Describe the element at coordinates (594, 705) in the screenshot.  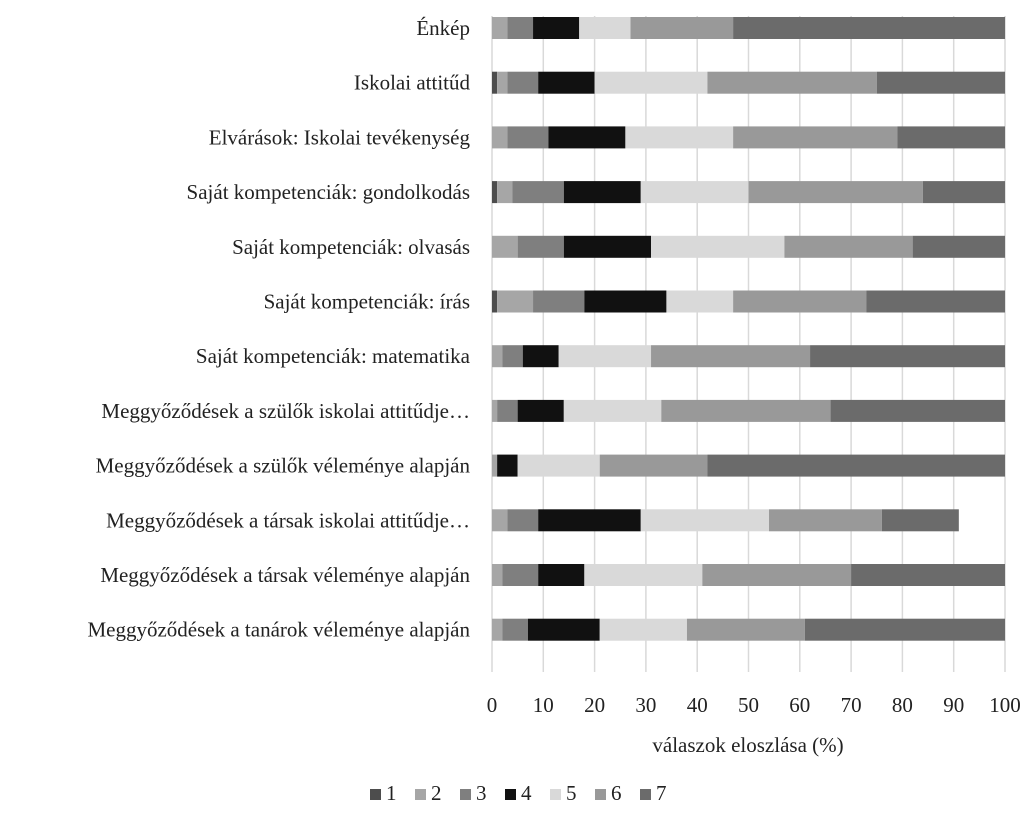
I see `x-tick-label: 20` at that location.